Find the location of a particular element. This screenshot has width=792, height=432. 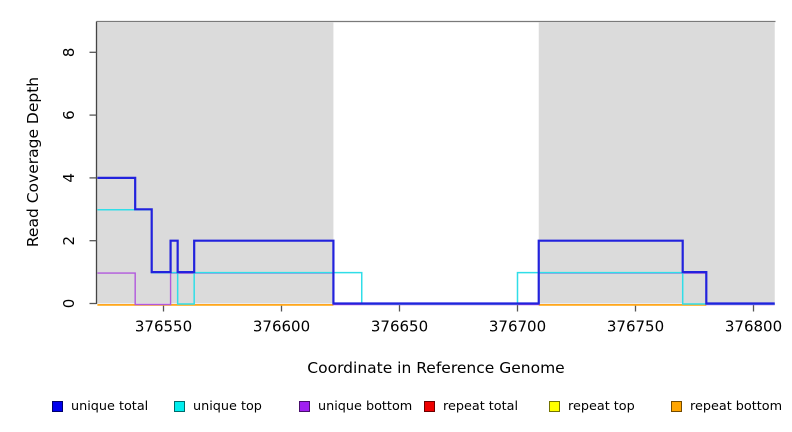

legend-item-repeat-total: repeat total is located at coordinates (471, 406).